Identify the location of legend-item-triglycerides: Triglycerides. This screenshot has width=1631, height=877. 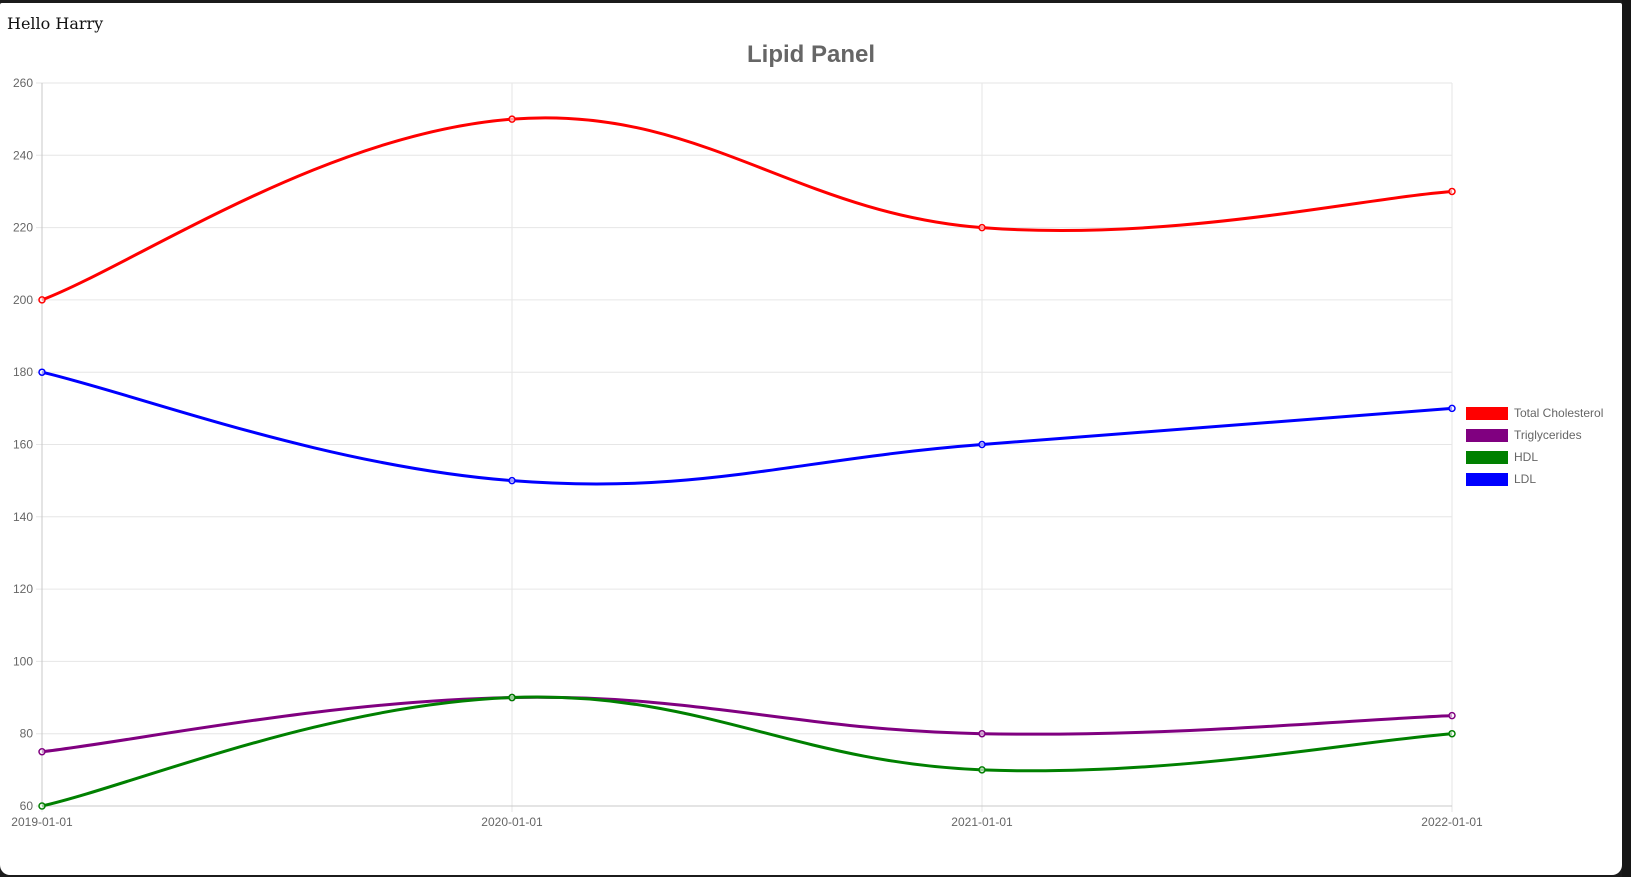
(1534, 435).